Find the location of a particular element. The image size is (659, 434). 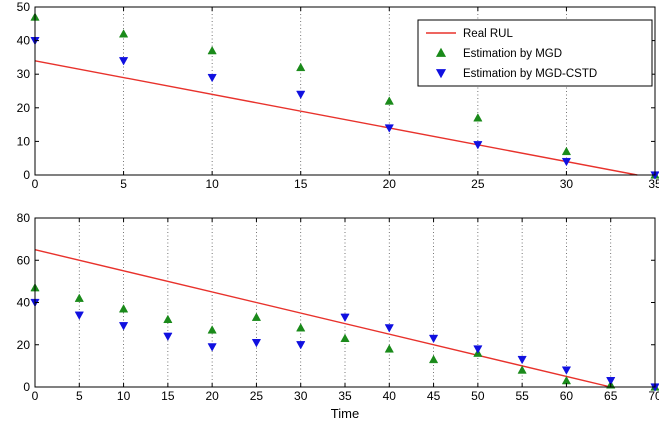

top-x-tick-label: 5 is located at coordinates (123, 184).